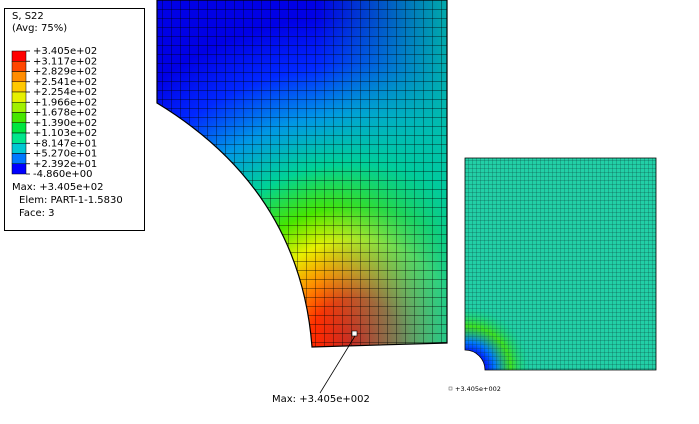 This screenshot has width=699, height=424. Describe the element at coordinates (65, 72) in the screenshot. I see `legend-label: +2.829e+02` at that location.